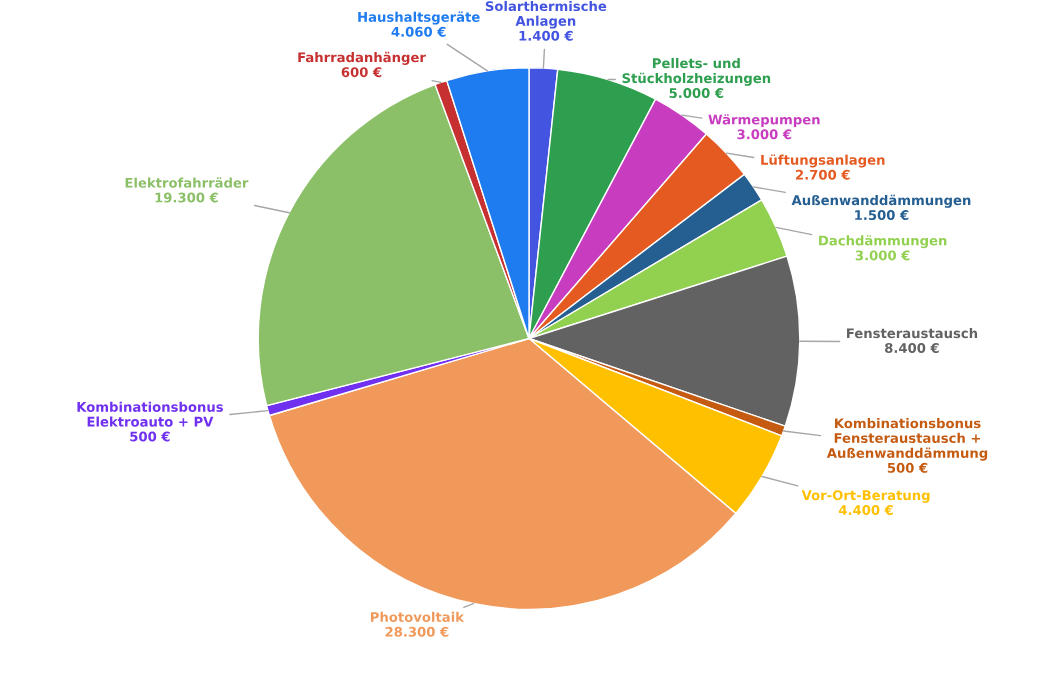  Describe the element at coordinates (823, 174) in the screenshot. I see `data-label: 2.700 €` at that location.